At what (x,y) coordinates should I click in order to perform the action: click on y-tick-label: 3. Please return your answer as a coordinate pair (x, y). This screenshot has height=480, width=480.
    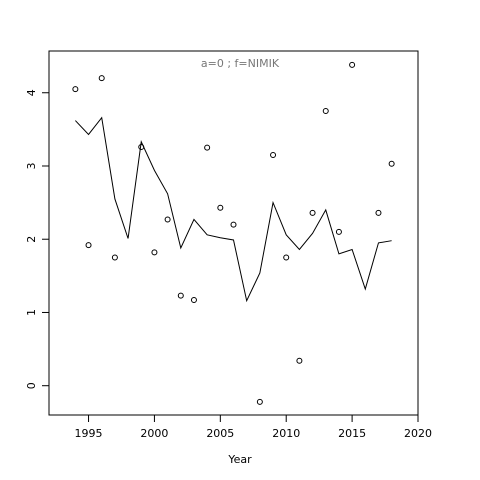
    Looking at the image, I should click on (31, 165).